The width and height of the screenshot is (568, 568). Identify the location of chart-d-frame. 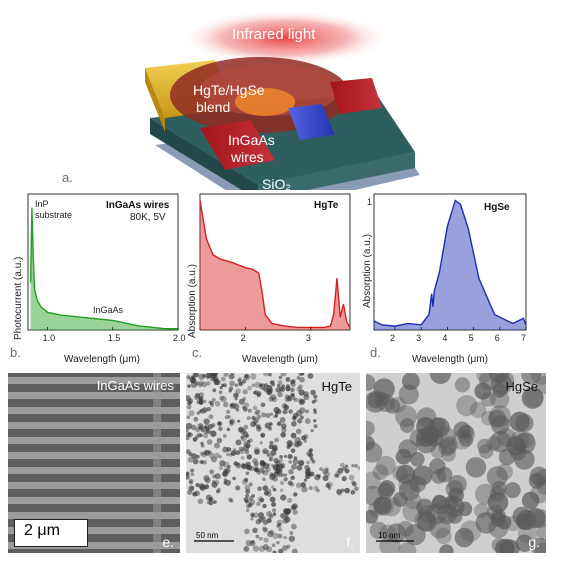
(450, 262).